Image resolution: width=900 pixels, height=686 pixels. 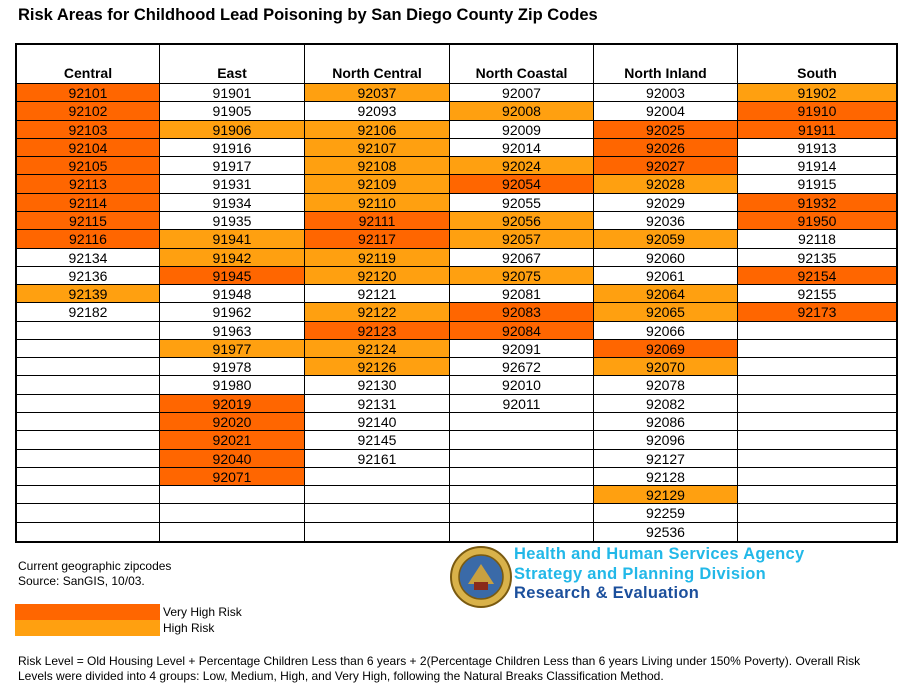 What do you see at coordinates (666, 330) in the screenshot?
I see `zip-cell: 92066` at bounding box center [666, 330].